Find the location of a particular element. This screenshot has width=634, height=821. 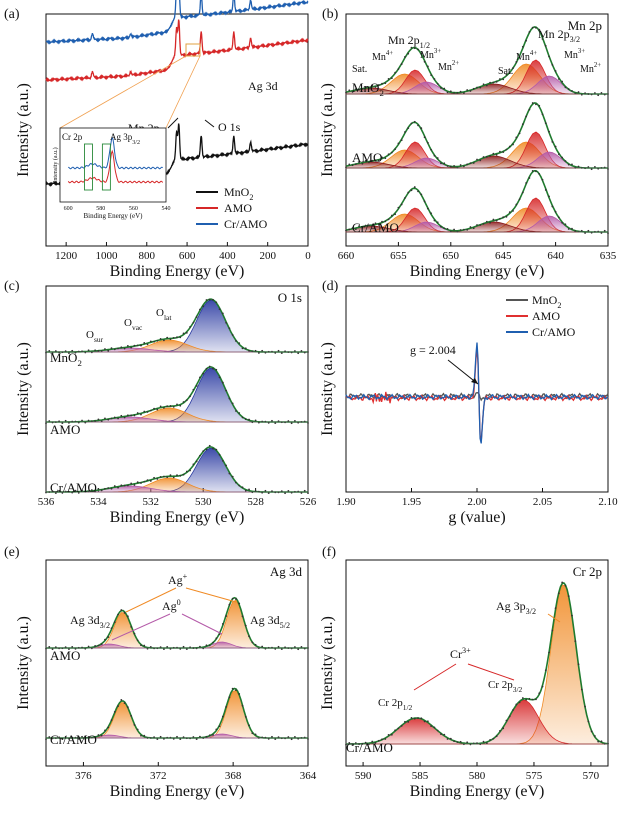

arrow-head is located at coordinates (474, 381).